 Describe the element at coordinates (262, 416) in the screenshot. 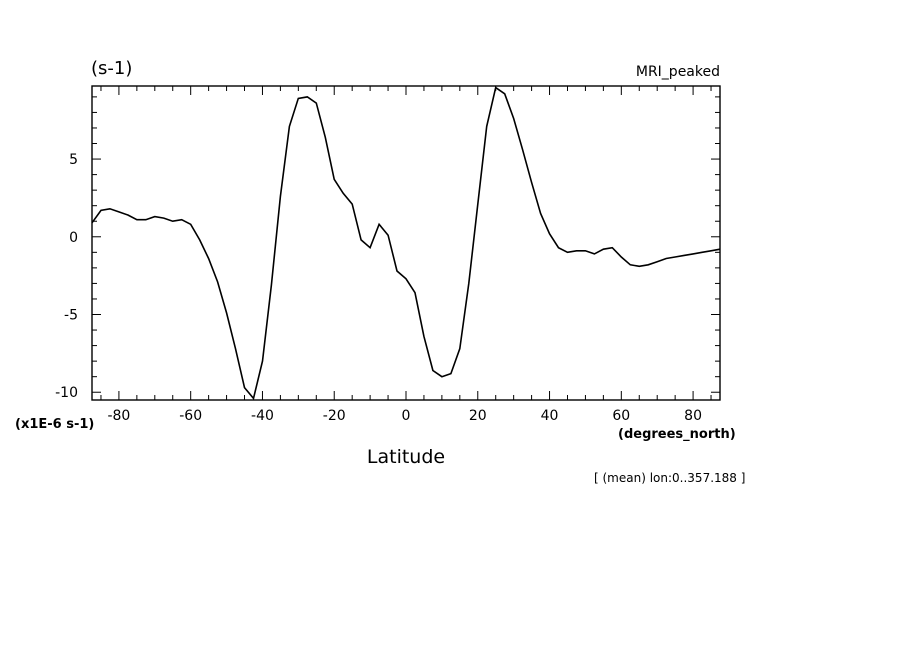

I see `x-tick-label: -40` at that location.